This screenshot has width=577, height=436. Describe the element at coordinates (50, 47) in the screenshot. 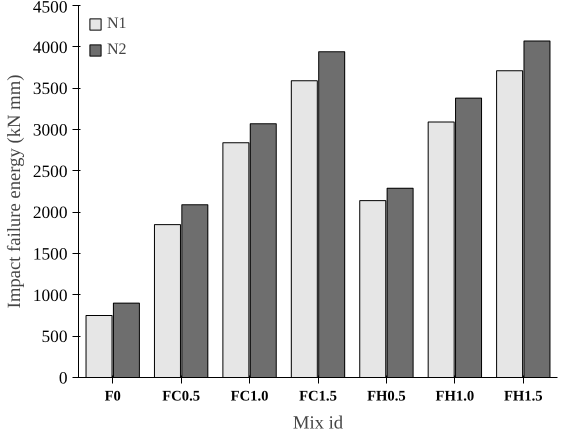

I see `y-tick-label: 4000` at that location.